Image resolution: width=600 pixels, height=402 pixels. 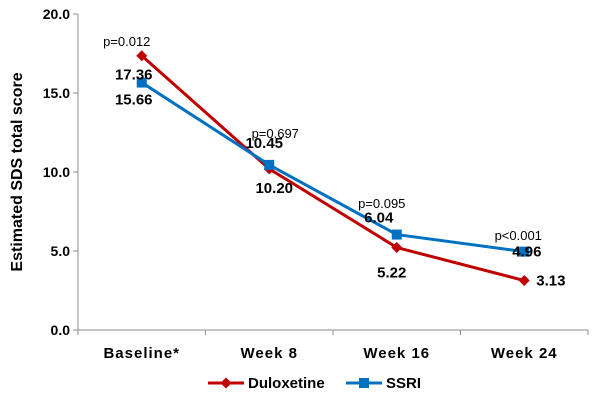 I want to click on legend-marker-duloxetine, so click(x=226, y=383).